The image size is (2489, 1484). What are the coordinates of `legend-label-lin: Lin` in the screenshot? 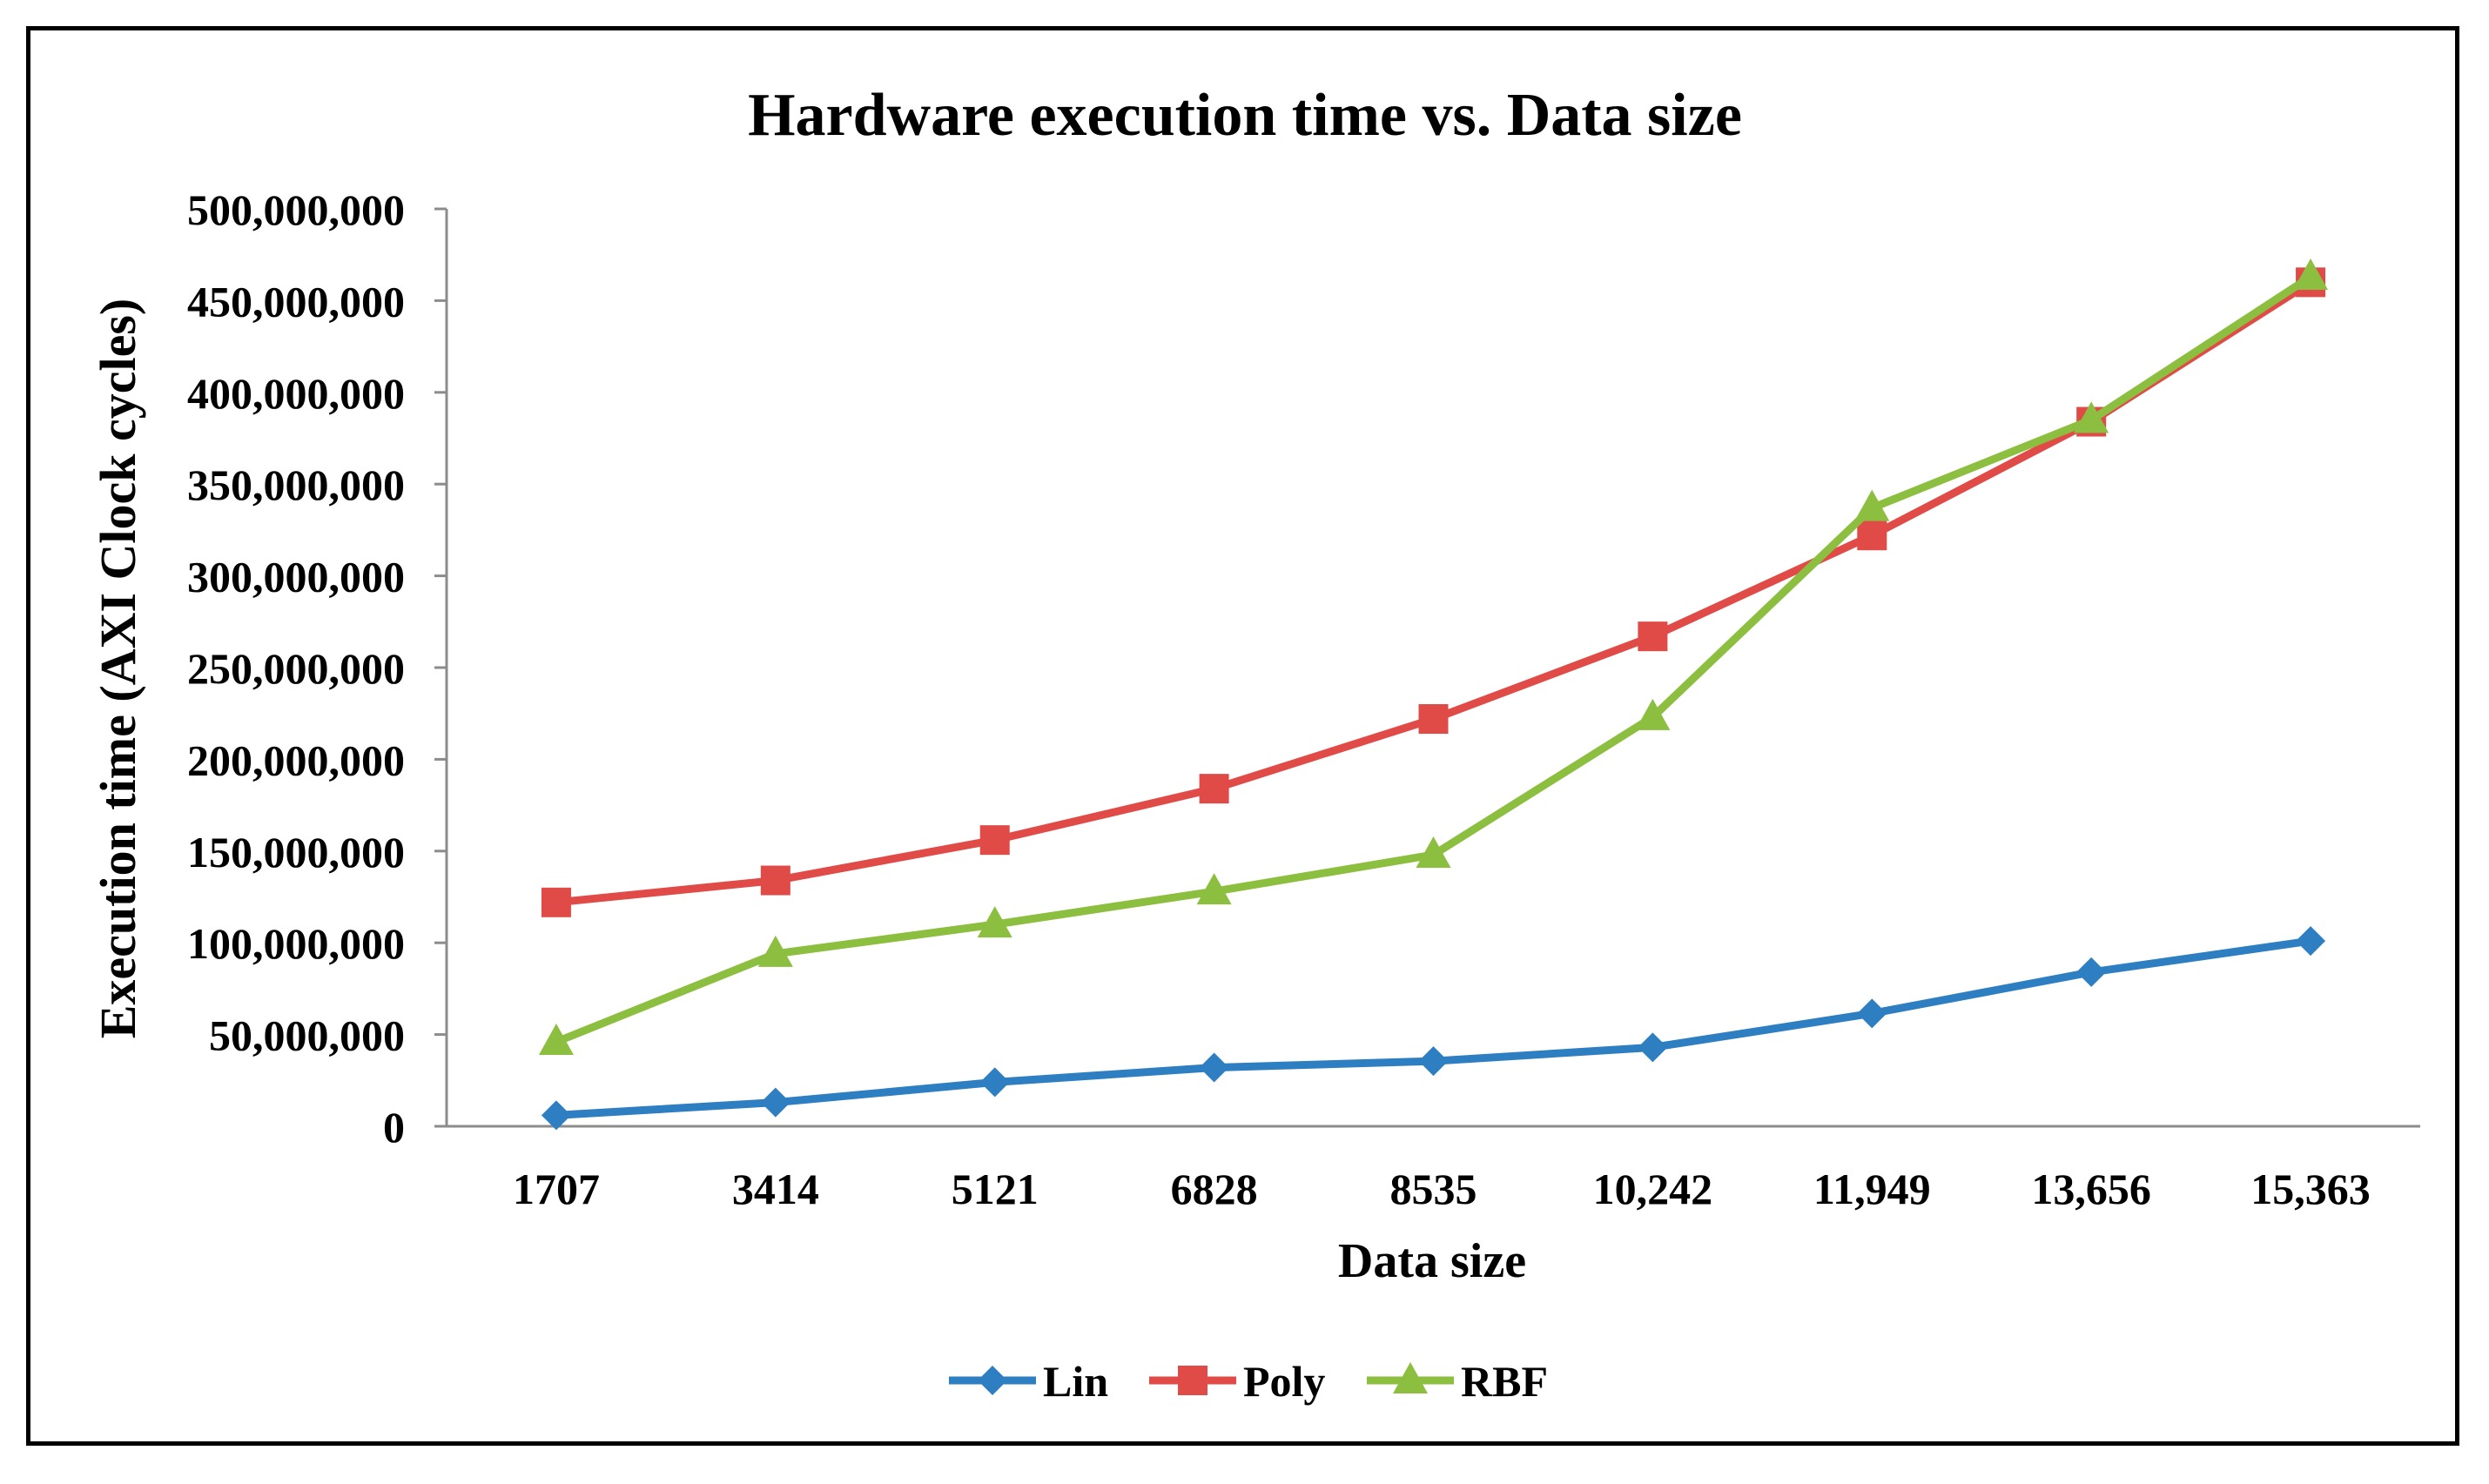 It's located at (1076, 1381).